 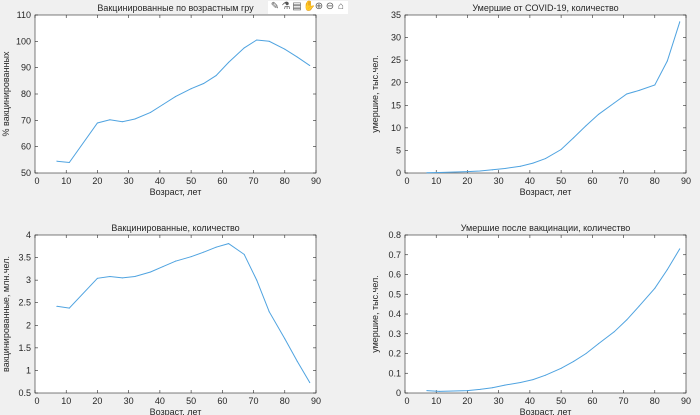 I want to click on y-tick-label: 0.8, so click(x=394, y=235).